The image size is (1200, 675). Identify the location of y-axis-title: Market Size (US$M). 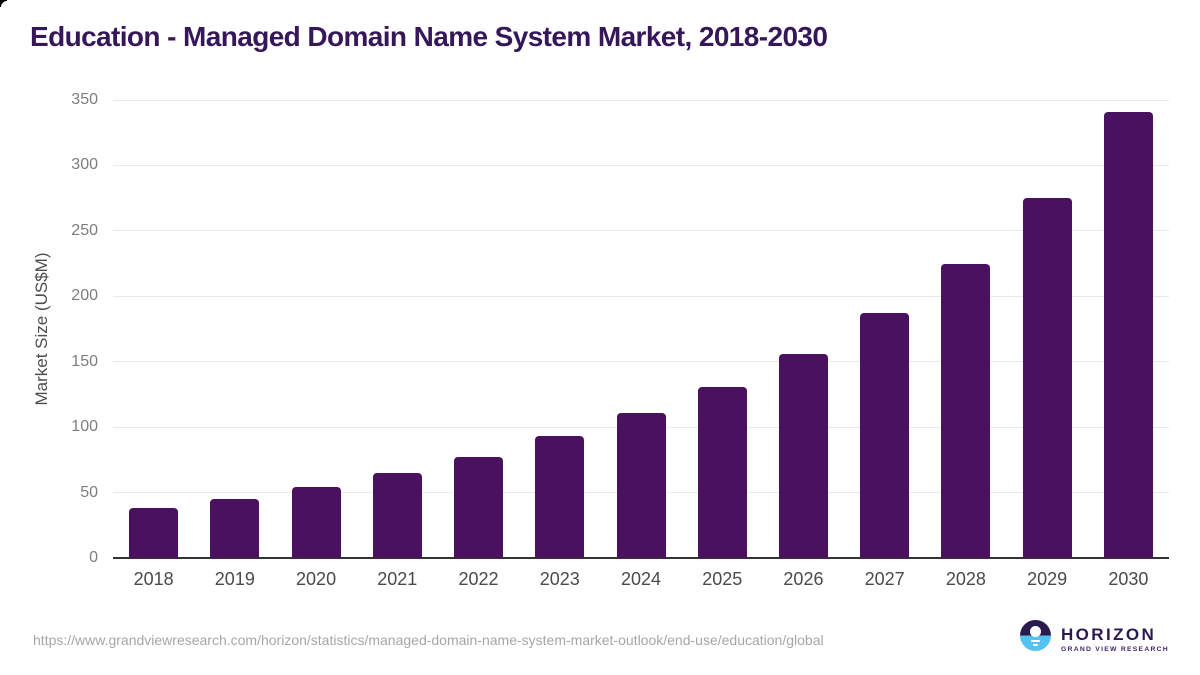
(41, 329).